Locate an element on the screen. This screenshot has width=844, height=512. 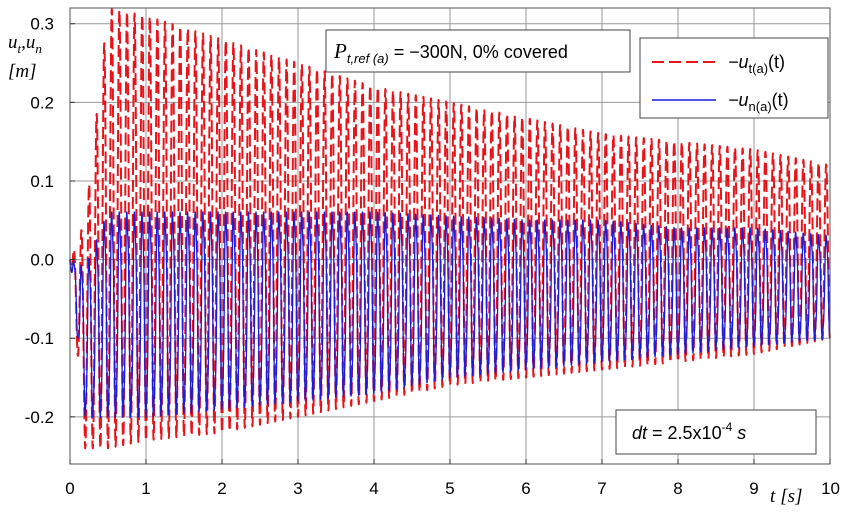
x-tick-label: 7 is located at coordinates (601, 488).